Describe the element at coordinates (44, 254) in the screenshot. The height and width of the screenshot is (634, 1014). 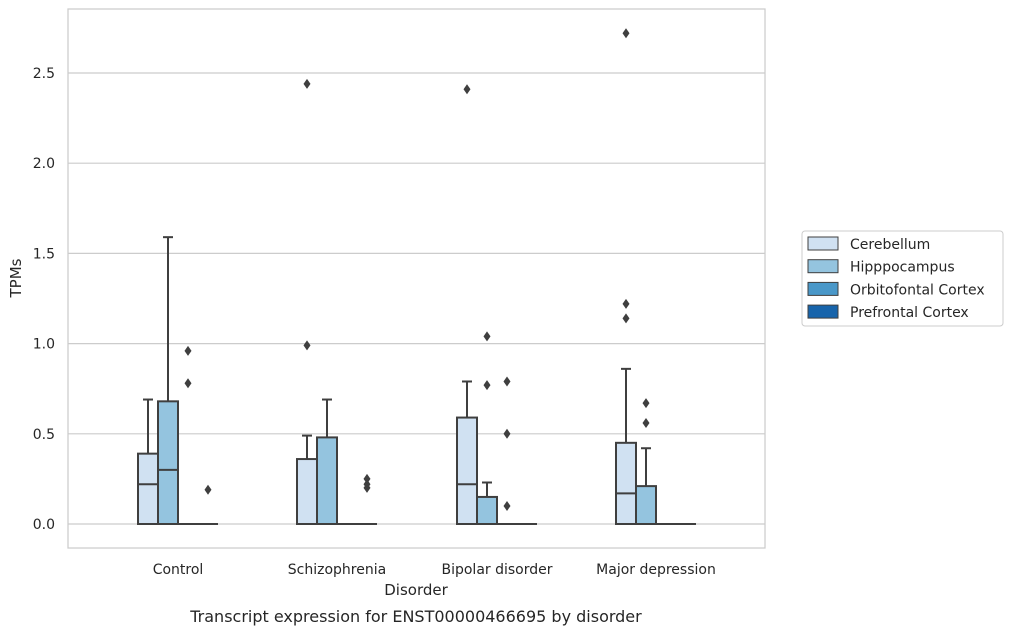
I see `y-tick-label: 1.5` at that location.